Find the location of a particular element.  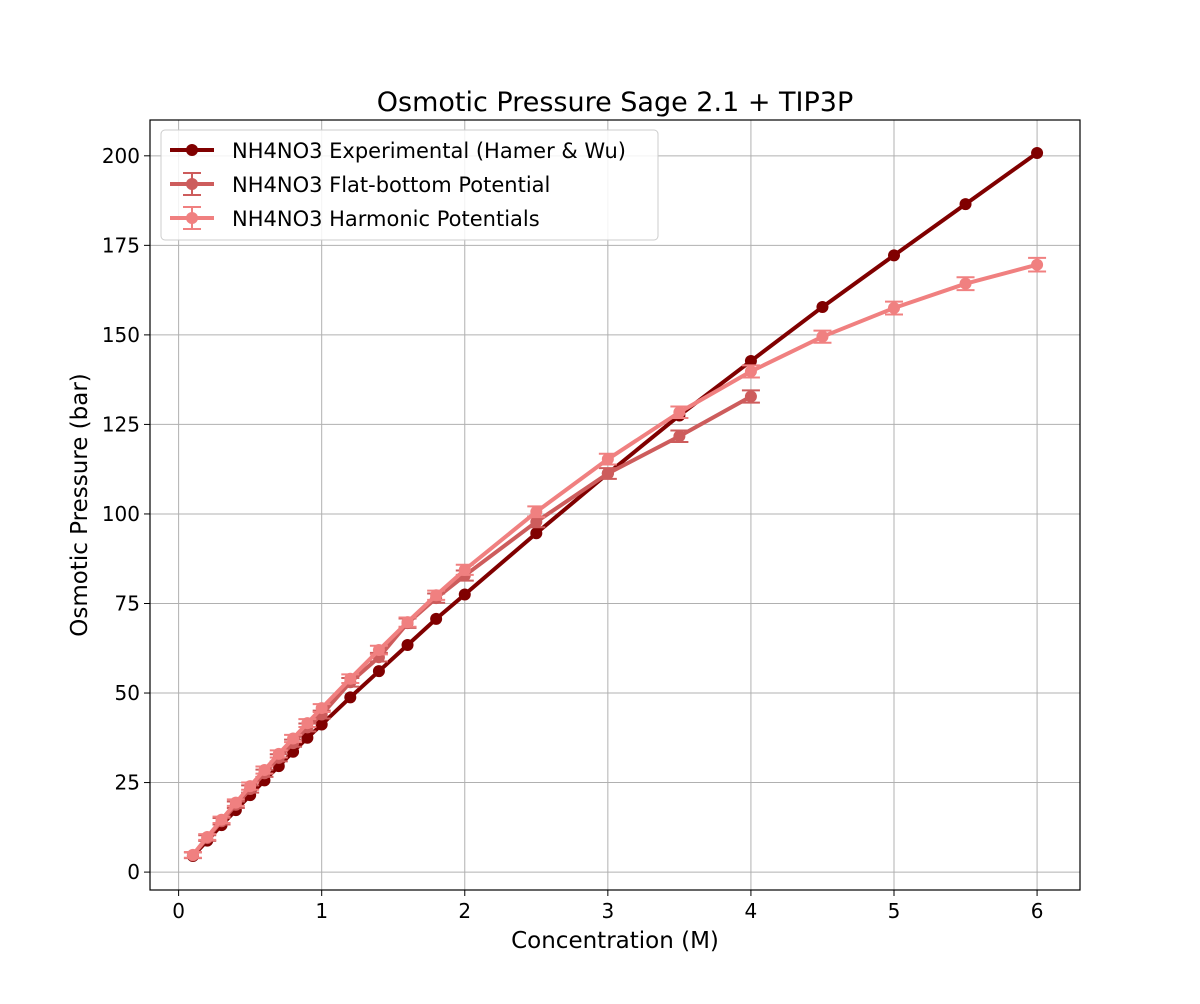

x-tick-label: 5 is located at coordinates (894, 911).